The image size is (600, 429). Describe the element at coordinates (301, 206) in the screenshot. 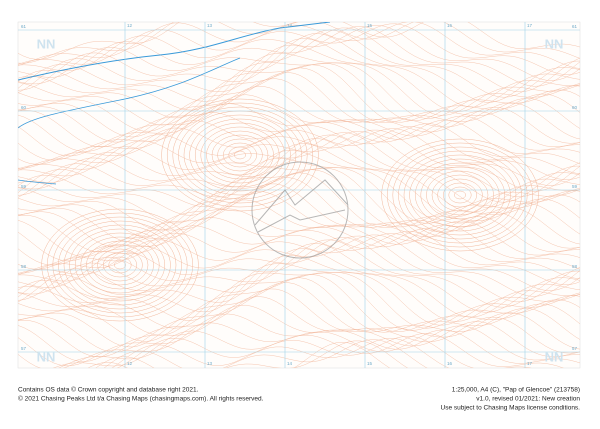

I see `logo-mountain` at that location.